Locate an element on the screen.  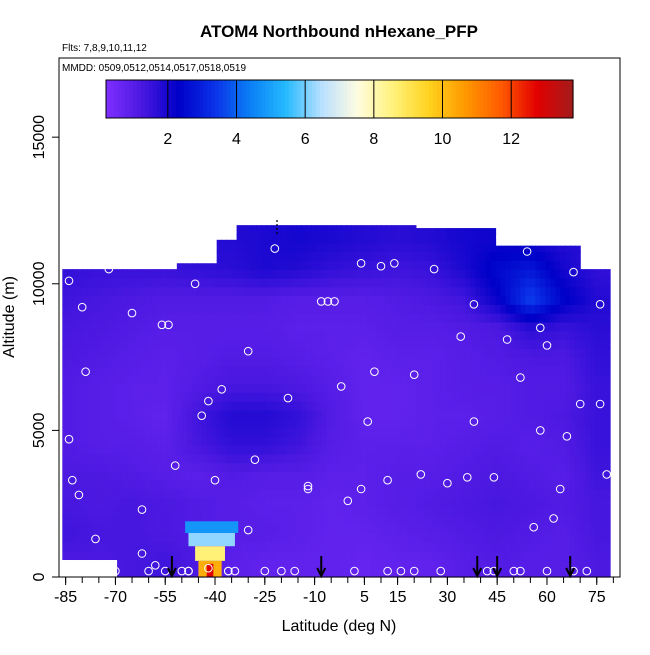
sample-marker is located at coordinates (235, 571).